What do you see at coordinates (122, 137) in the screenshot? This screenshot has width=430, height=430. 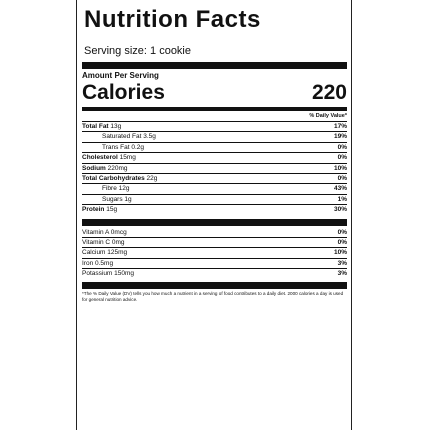 I see `nutrient-name: Saturated Fat` at bounding box center [122, 137].